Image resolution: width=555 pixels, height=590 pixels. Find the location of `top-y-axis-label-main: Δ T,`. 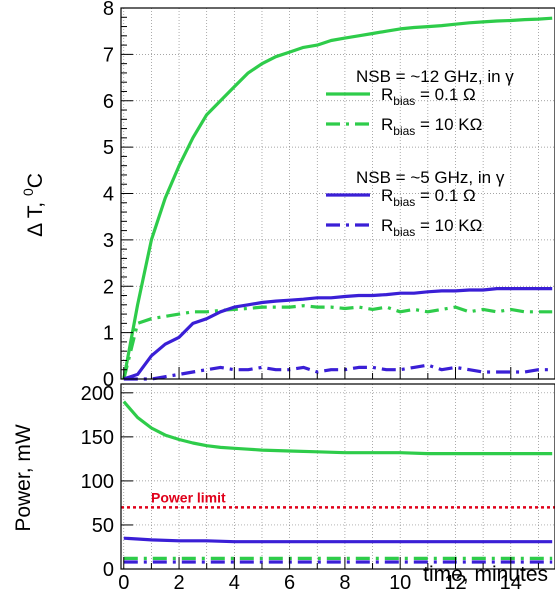

top-y-axis-label-main: Δ T, is located at coordinates (35, 216).